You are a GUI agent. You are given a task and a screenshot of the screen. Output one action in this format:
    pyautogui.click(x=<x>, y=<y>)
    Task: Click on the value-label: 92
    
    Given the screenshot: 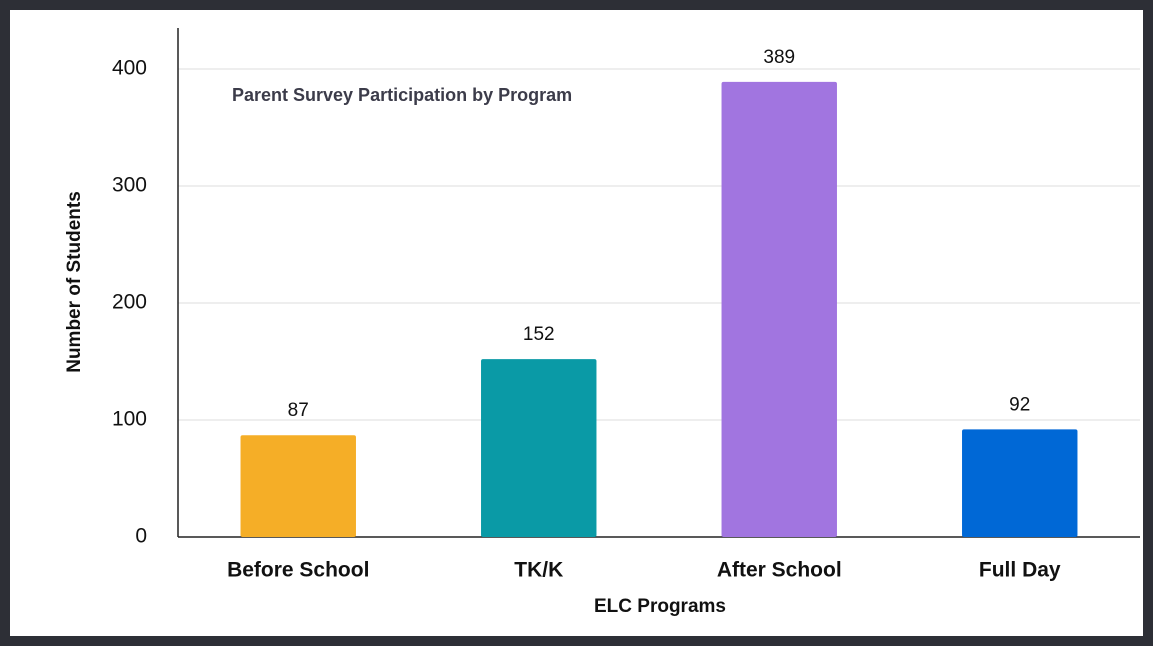 What is the action you would take?
    pyautogui.click(x=1019, y=404)
    